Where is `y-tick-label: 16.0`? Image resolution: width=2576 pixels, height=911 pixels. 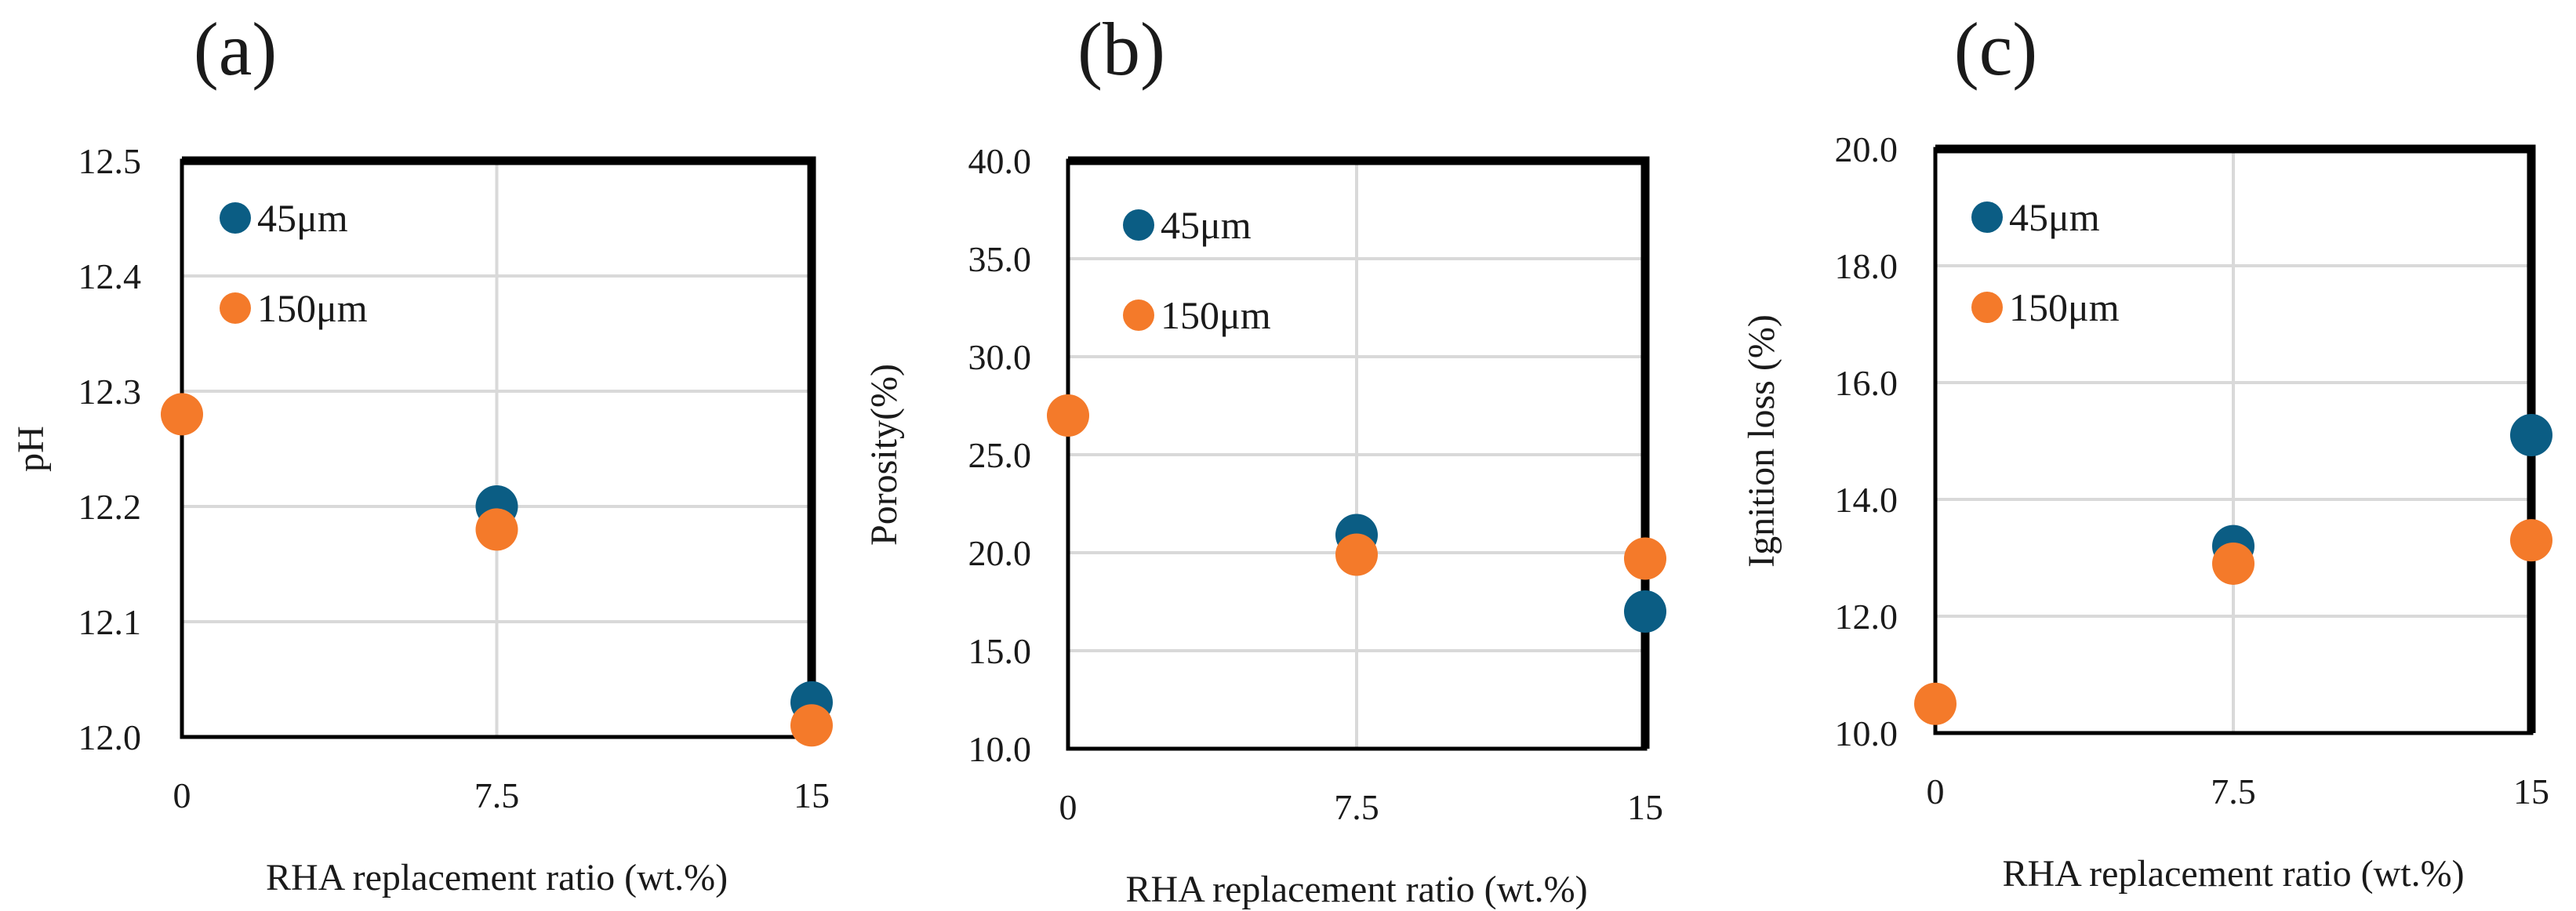
y-tick-label: 16.0 is located at coordinates (1866, 383).